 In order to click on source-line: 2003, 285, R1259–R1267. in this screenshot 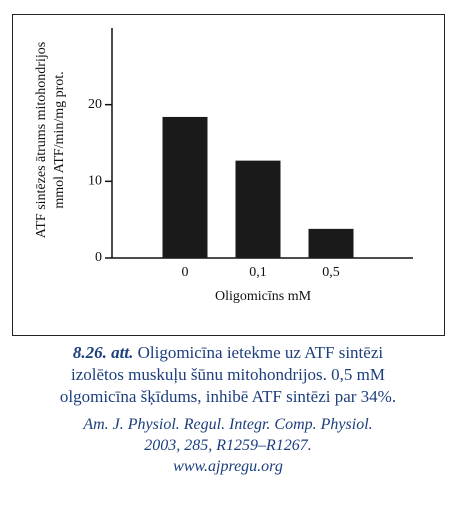, I will do `click(228, 445)`.